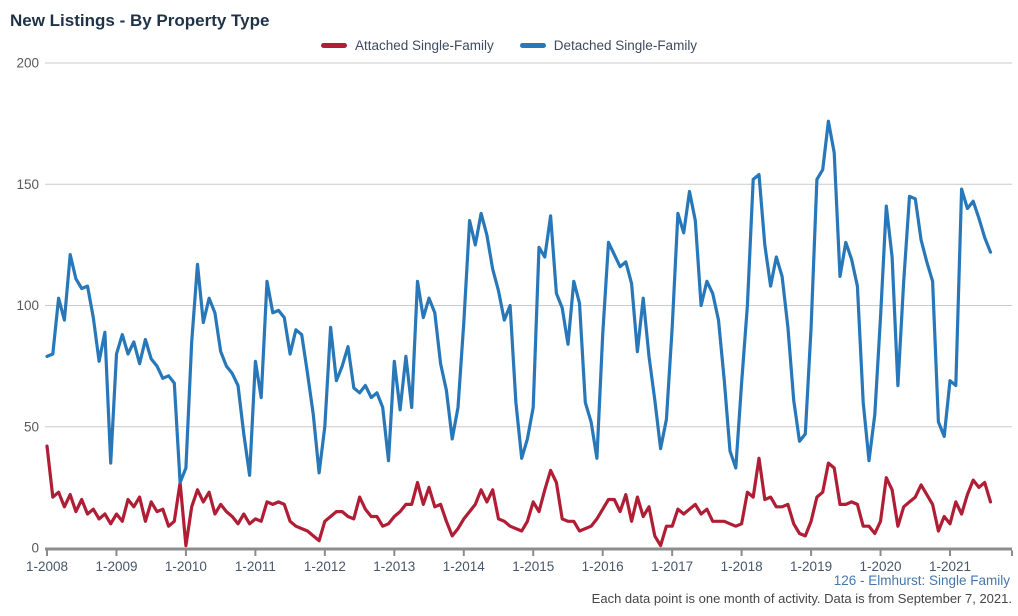 This screenshot has width=1018, height=616. What do you see at coordinates (27, 63) in the screenshot?
I see `y-axis-tick-label: 200` at bounding box center [27, 63].